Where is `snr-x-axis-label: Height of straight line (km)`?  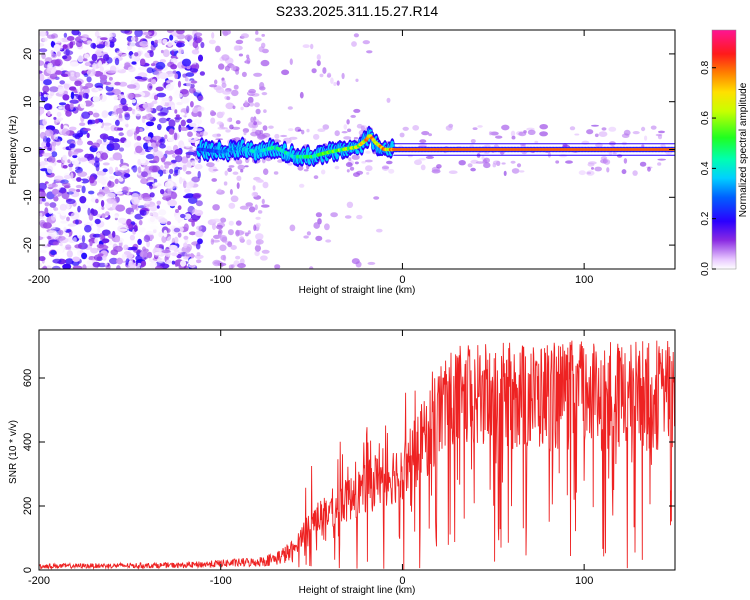
snr-x-axis-label: Height of straight line (km) is located at coordinates (357, 590).